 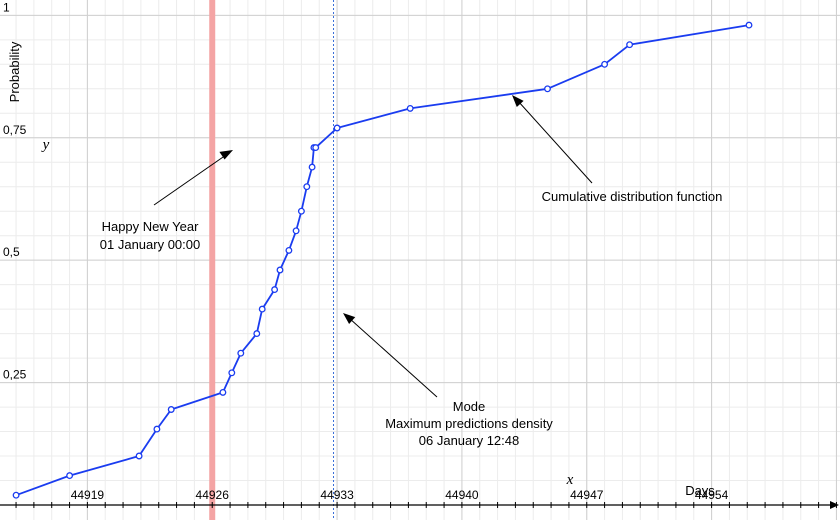 I want to click on annotation-cdf-arrowhead, so click(x=518, y=101).